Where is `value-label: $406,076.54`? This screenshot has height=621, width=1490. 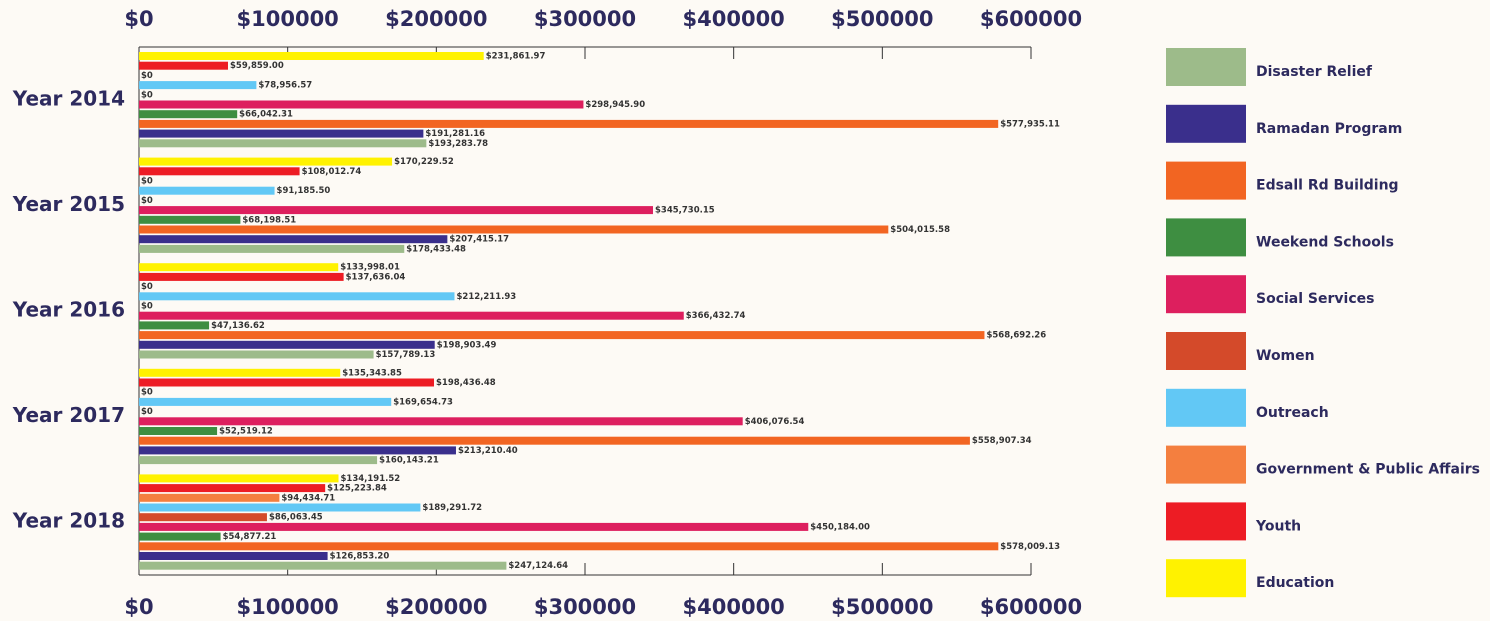
value-label: $406,076.54 is located at coordinates (775, 422).